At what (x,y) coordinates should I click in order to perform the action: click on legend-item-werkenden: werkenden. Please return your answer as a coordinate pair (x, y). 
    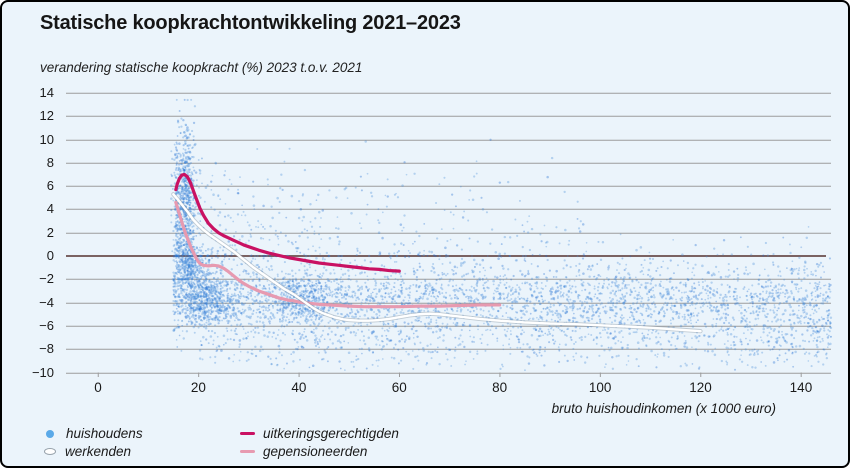
    Looking at the image, I should click on (87, 451).